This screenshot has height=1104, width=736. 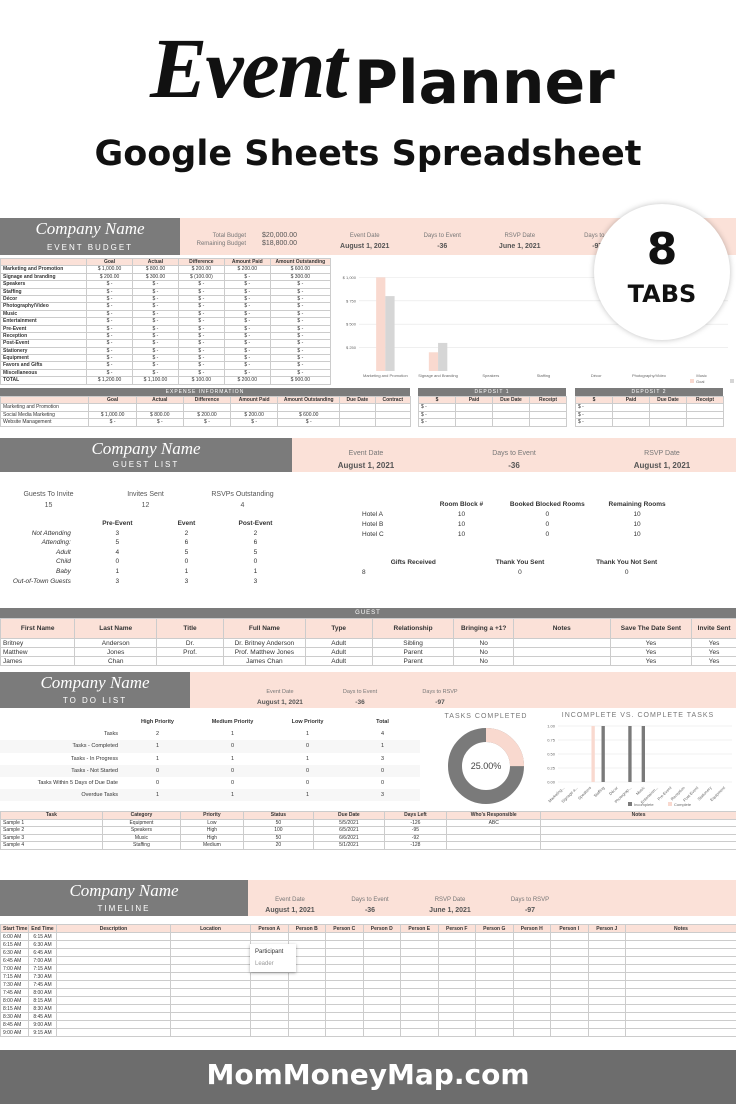 What do you see at coordinates (300, 381) in the screenshot?
I see `cell: $ 900.00` at bounding box center [300, 381].